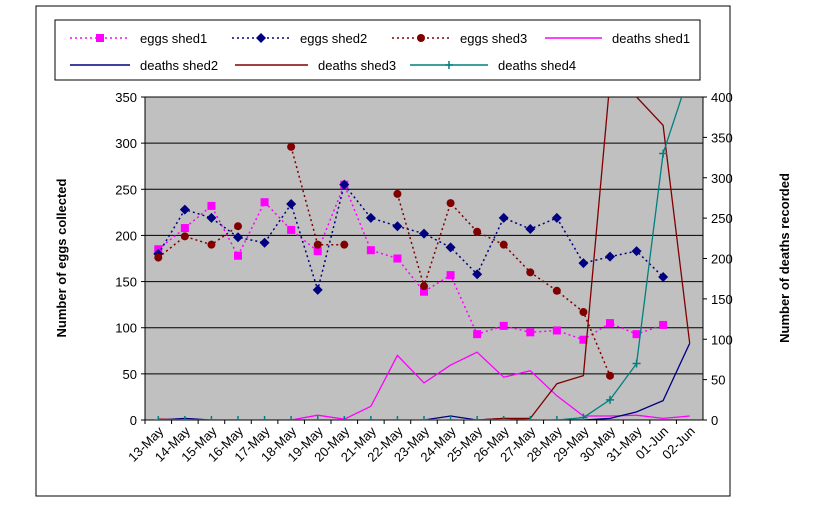  I want to click on y2-axis-label: Number of deaths recorded, so click(784, 258).